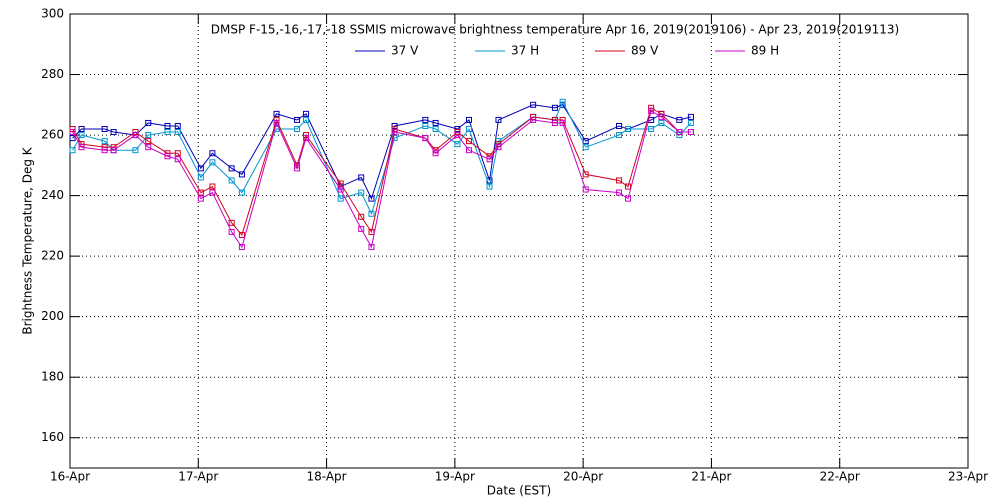 This screenshot has height=500, width=1000. What do you see at coordinates (327, 477) in the screenshot?
I see `x-tick-label: 18-Apr` at bounding box center [327, 477].